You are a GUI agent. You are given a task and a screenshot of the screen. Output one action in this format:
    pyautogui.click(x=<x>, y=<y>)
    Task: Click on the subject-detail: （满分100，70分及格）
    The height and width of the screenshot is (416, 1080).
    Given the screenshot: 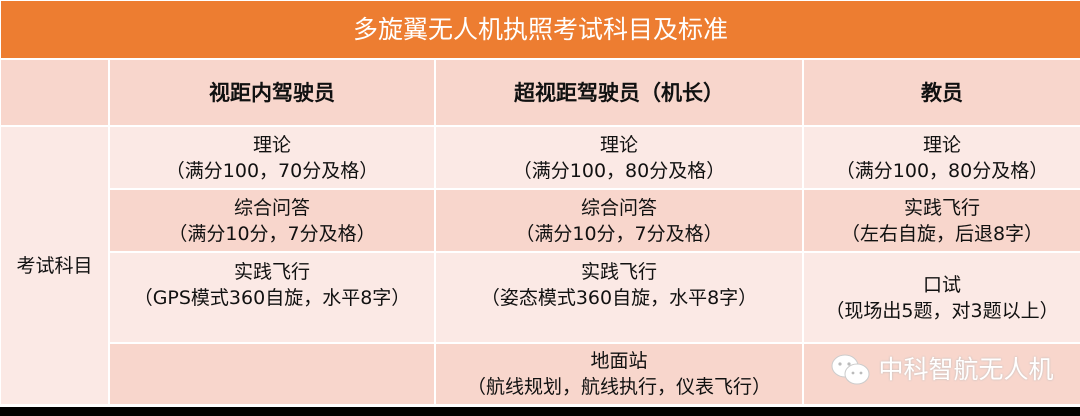 What is the action you would take?
    pyautogui.click(x=272, y=170)
    